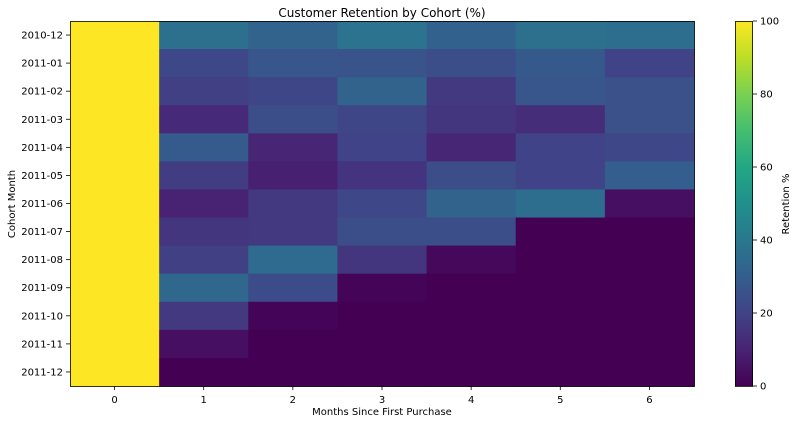  Describe the element at coordinates (12, 204) in the screenshot. I see `y-axis-label: Cohort Month` at that location.